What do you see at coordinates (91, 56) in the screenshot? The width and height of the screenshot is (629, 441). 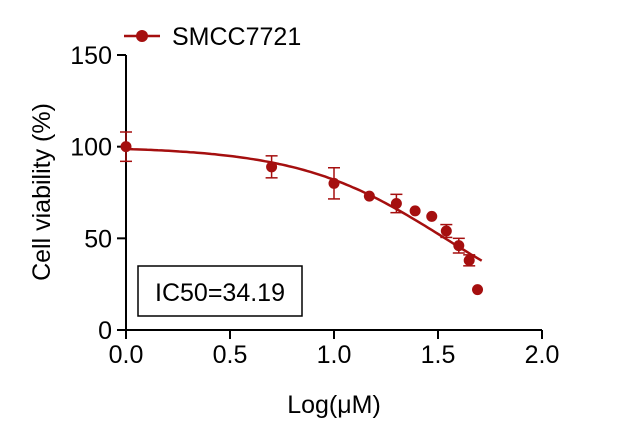 I see `y-tick-label: 150` at bounding box center [91, 56].